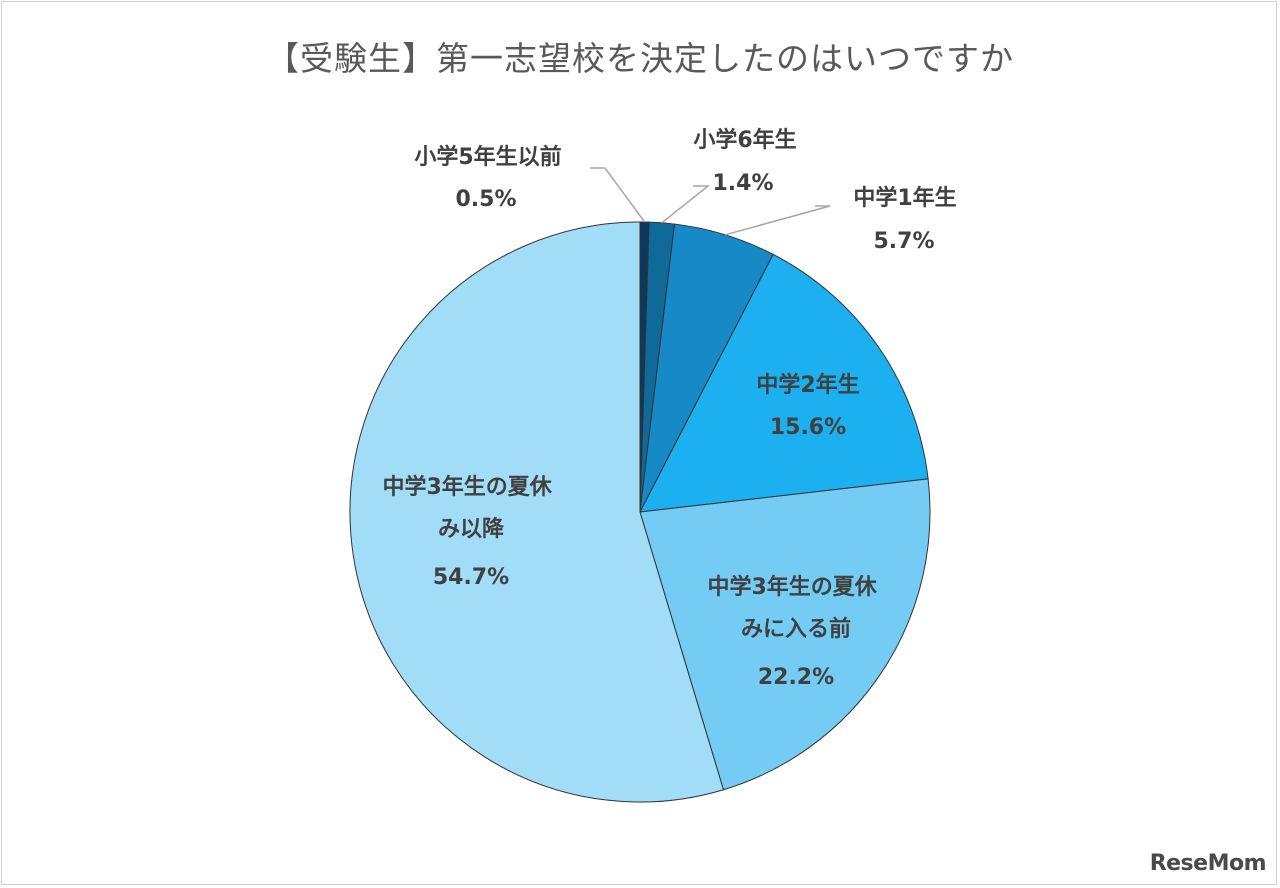 The image size is (1280, 888). I want to click on slice-value-3: 15.6%, so click(808, 427).